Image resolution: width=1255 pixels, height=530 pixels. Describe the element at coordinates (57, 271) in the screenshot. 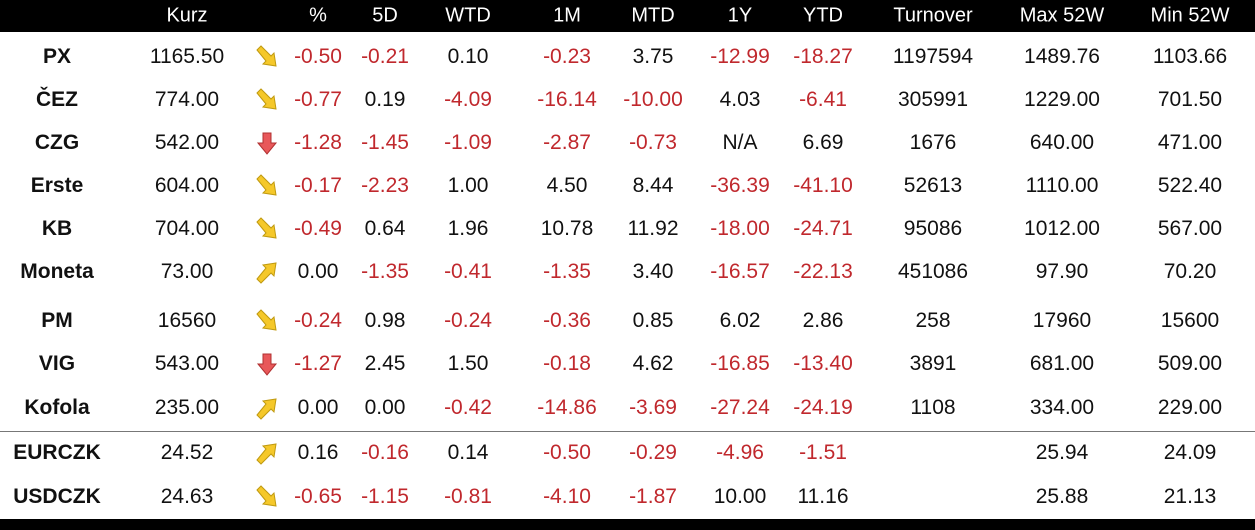

I see `row-name: Moneta` at that location.